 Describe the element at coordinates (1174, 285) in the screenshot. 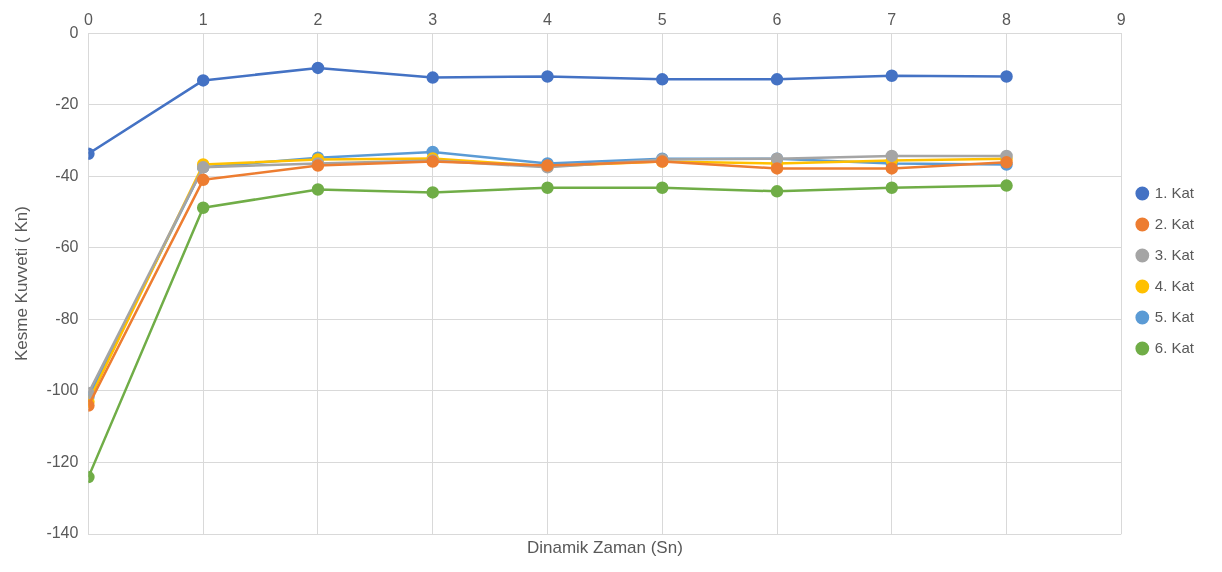

I see `legend-label: 4. Kat` at that location.